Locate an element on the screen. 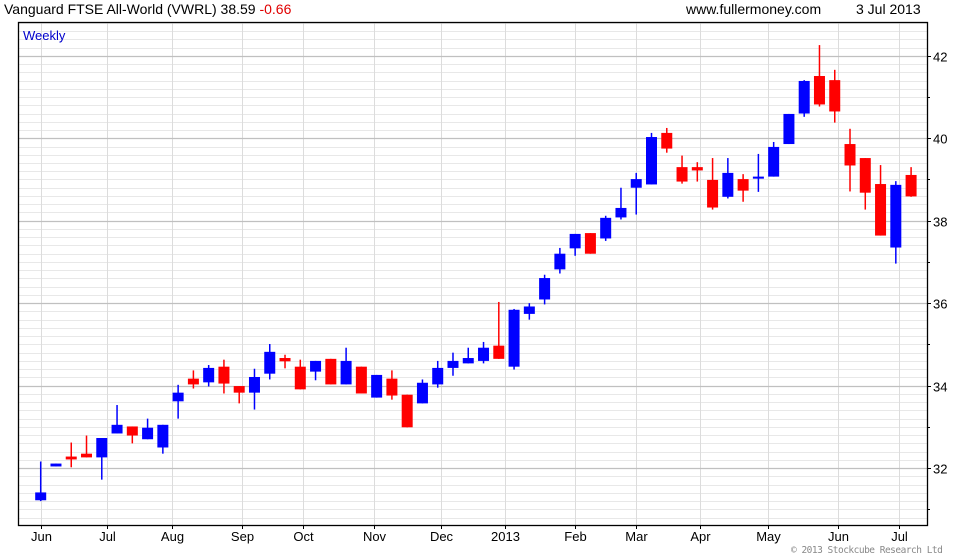  x-tick-label: Nov is located at coordinates (375, 536).